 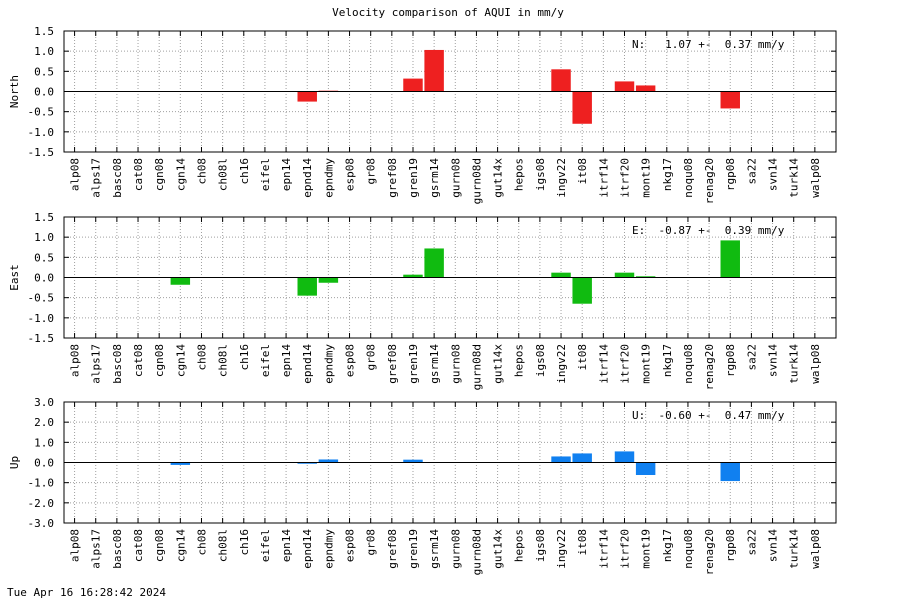 What do you see at coordinates (708, 415) in the screenshot?
I see `velocity-annotation: U: -0.60 +- 0.47 mm/y` at bounding box center [708, 415].